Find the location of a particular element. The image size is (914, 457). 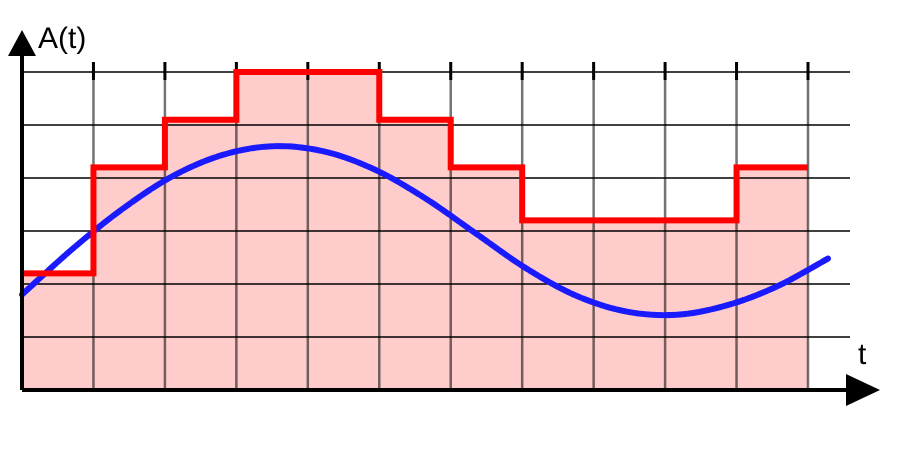

x-axis-arrowhead is located at coordinates (863, 390).